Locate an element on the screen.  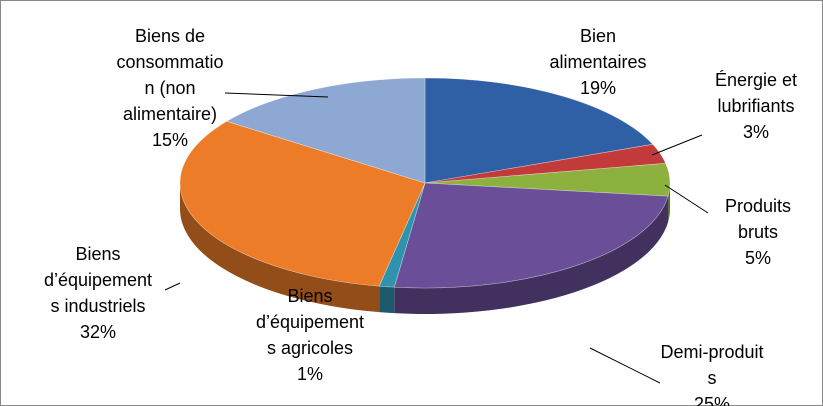
data-label: Énergie et lubrifiants 3% is located at coordinates (756, 106).